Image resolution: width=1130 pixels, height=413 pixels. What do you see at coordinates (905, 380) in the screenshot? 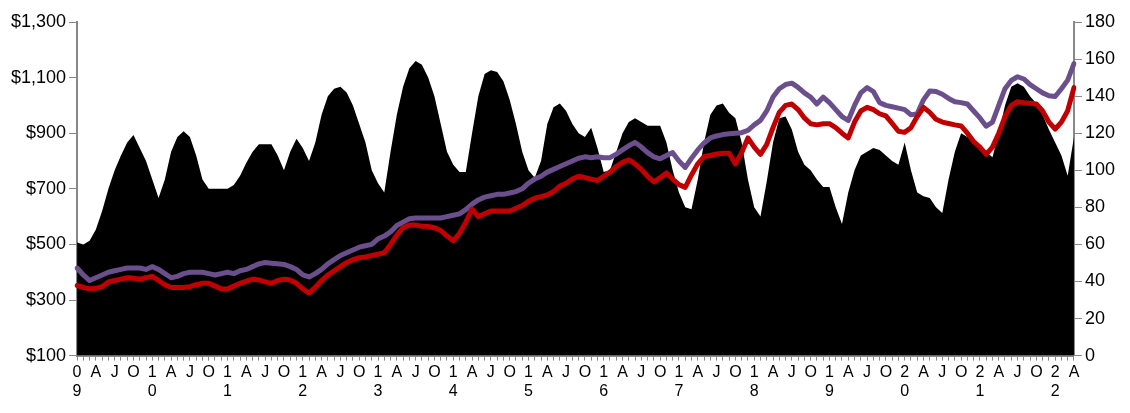
I see `x-tick-label: 2 0` at bounding box center [905, 380].